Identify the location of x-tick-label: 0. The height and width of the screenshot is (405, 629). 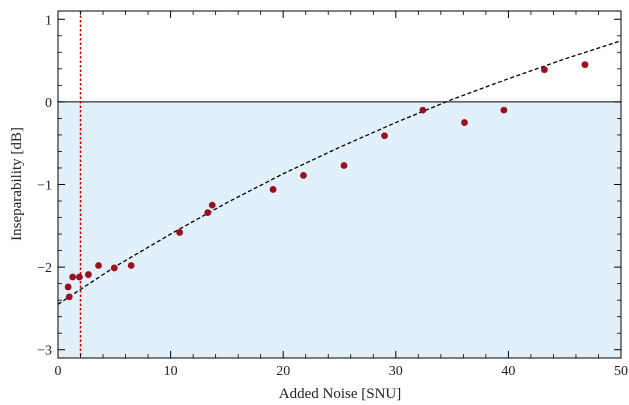
(58, 371).